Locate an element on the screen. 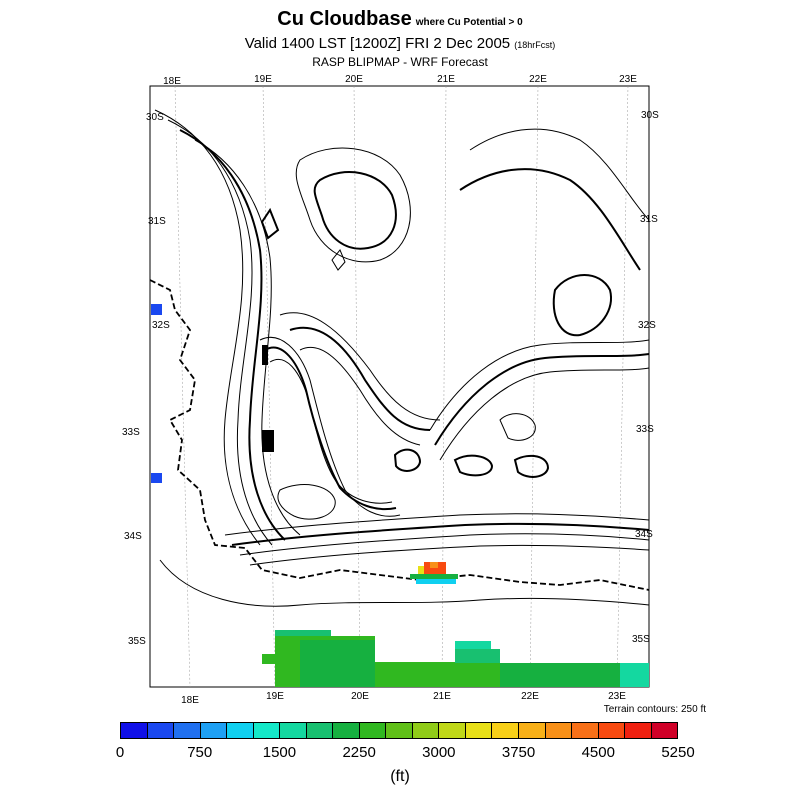  colorbar-tick-label: 0 is located at coordinates (120, 752).